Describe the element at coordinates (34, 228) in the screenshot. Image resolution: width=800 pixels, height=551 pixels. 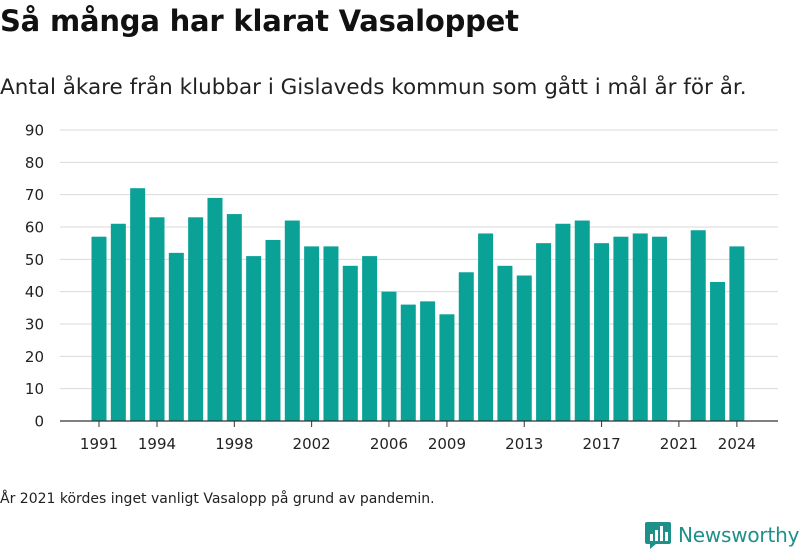
I see `y-tick-label: 60` at that location.